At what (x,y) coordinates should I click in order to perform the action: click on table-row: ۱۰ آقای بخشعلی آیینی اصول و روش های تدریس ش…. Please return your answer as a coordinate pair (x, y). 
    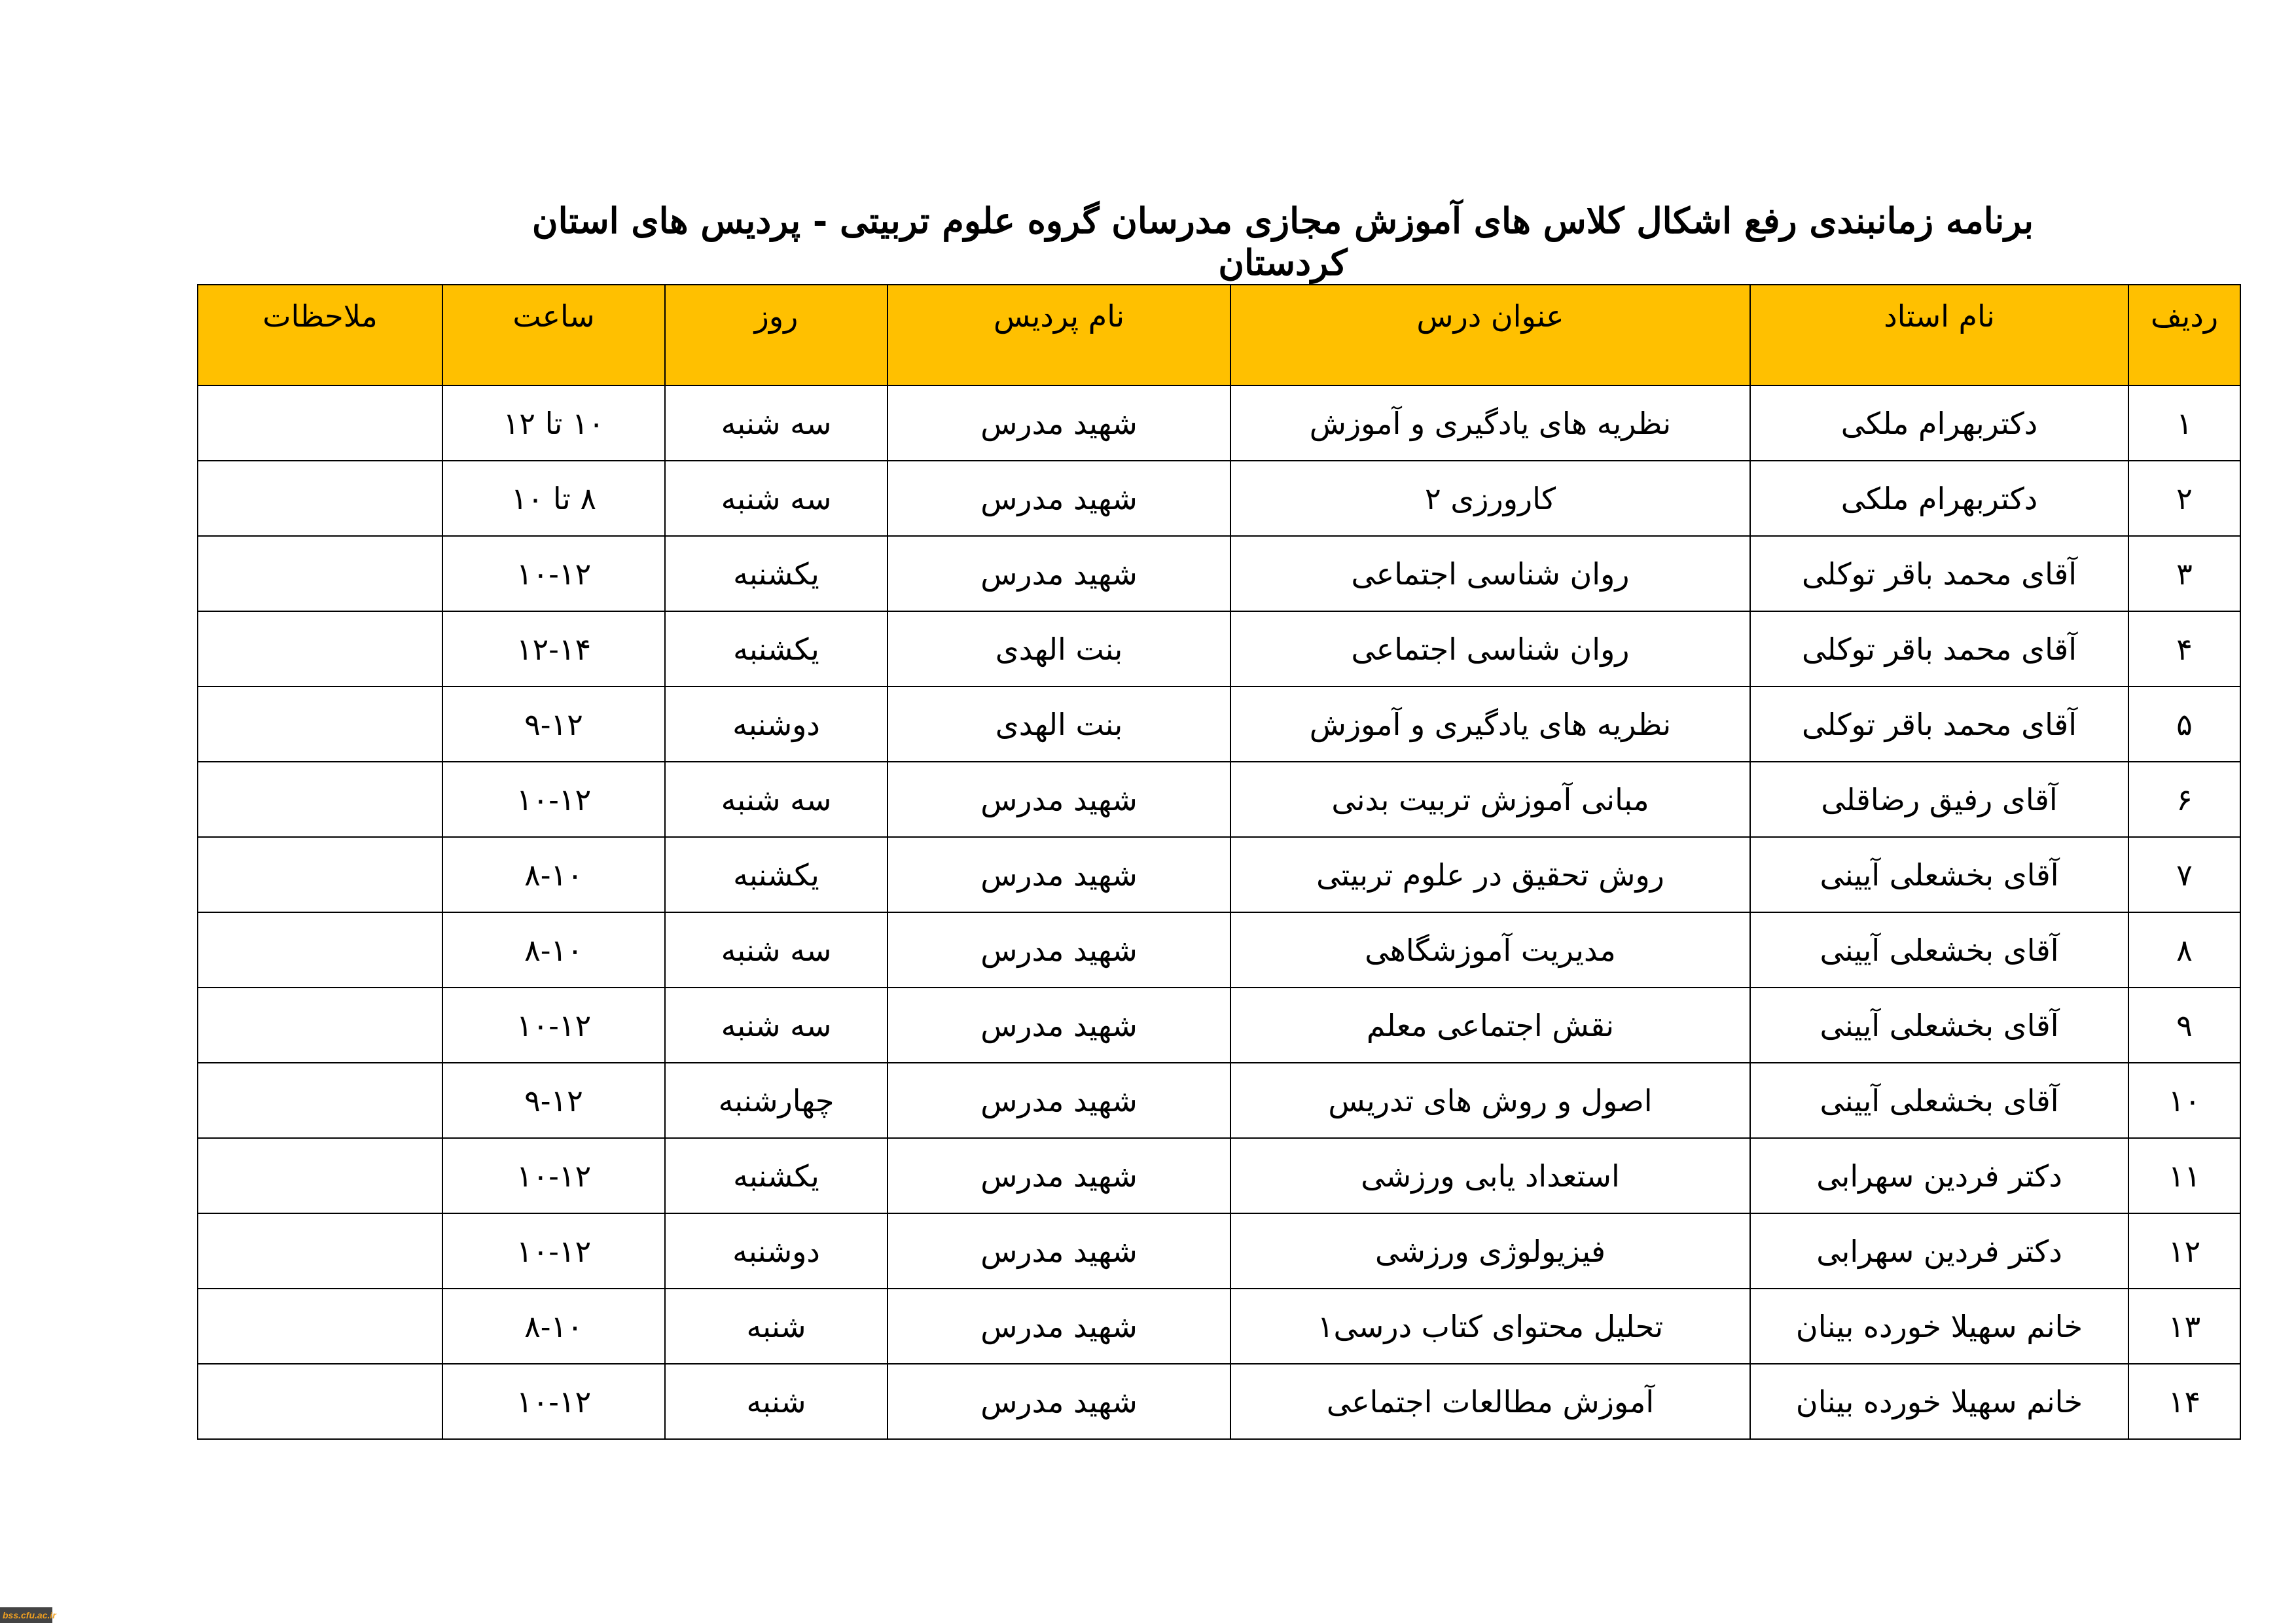
    Looking at the image, I should click on (1219, 1100).